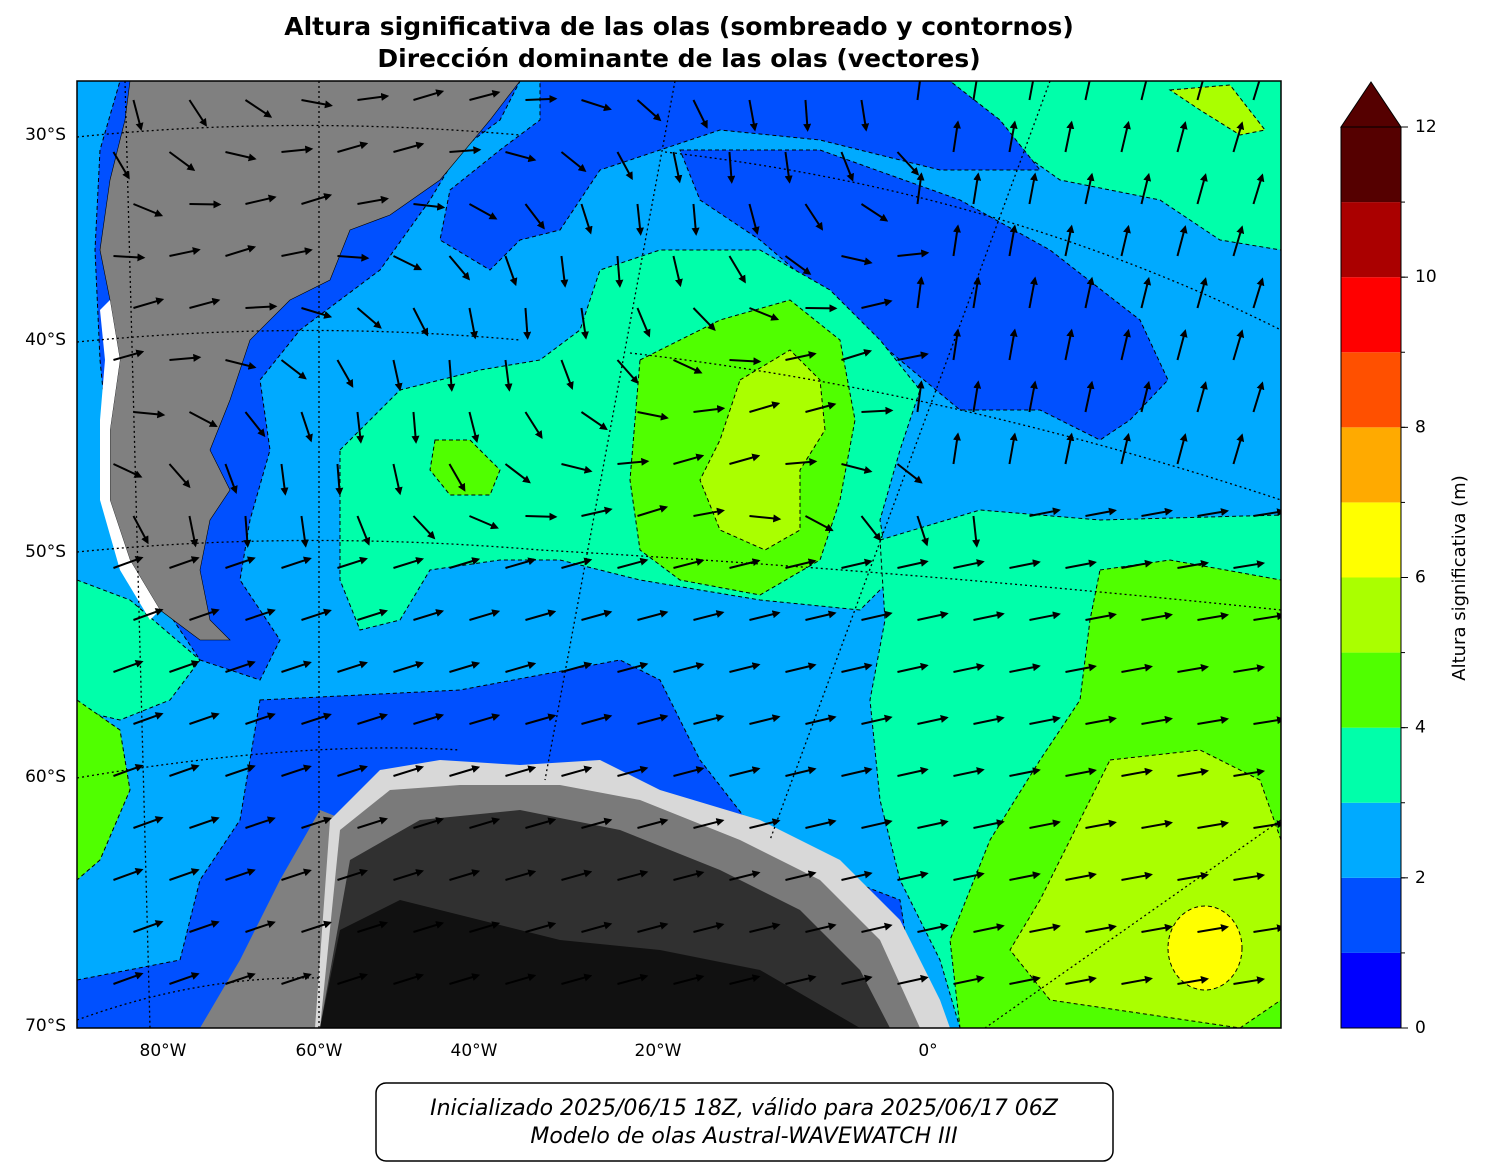  I want to click on lat-label: 60°S, so click(45, 777).